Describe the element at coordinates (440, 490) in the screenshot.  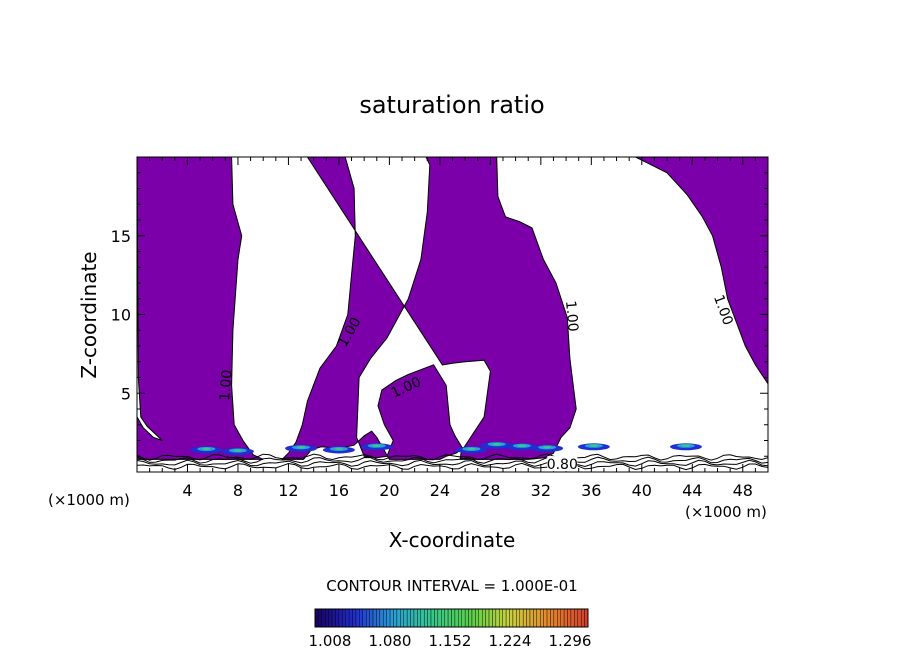
I see `x-tick-label-24: 24` at that location.